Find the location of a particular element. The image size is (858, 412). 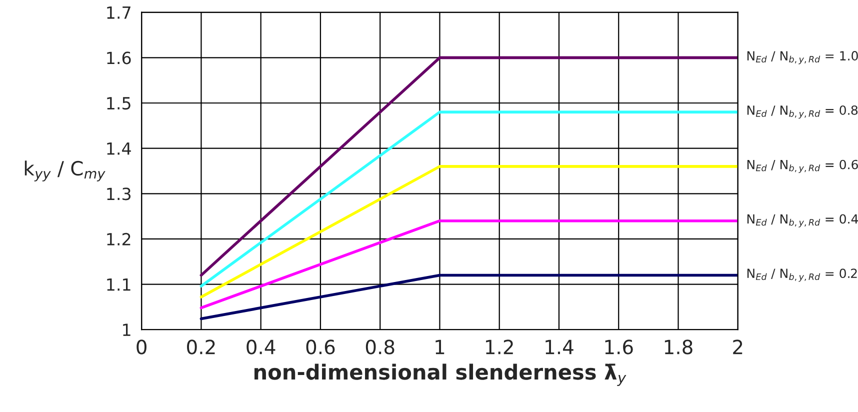

series-label: N$_{Ed}$ / N$_{b,y,Rd}$ = 1.0 is located at coordinates (802, 57).